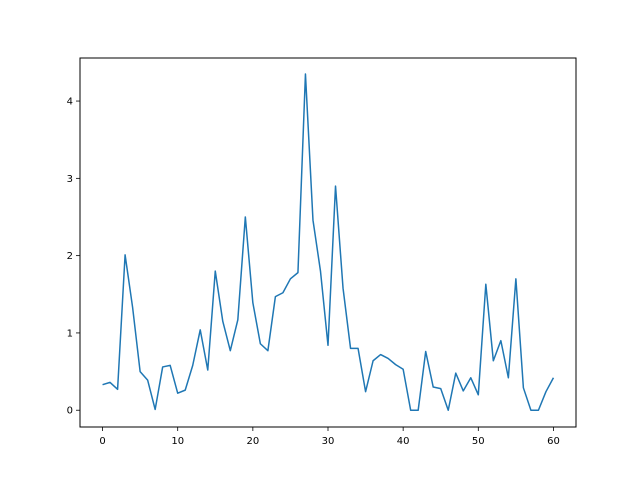  What do you see at coordinates (70, 333) in the screenshot?
I see `y-tick-label: 1` at bounding box center [70, 333].